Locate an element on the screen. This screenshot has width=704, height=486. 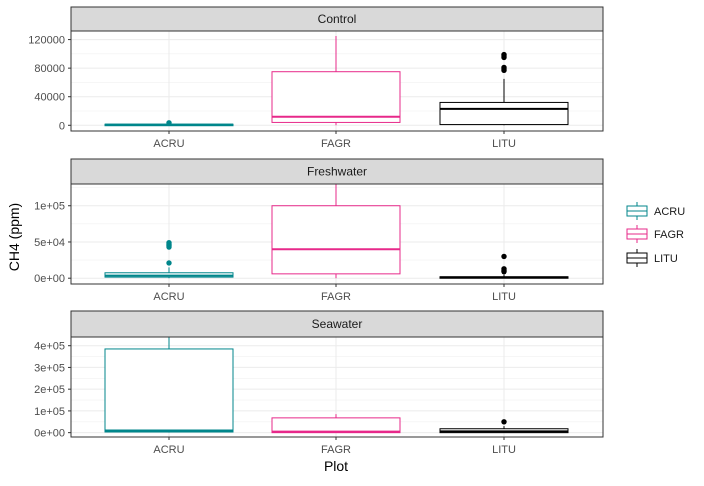
facet-title: Control is located at coordinates (337, 19).